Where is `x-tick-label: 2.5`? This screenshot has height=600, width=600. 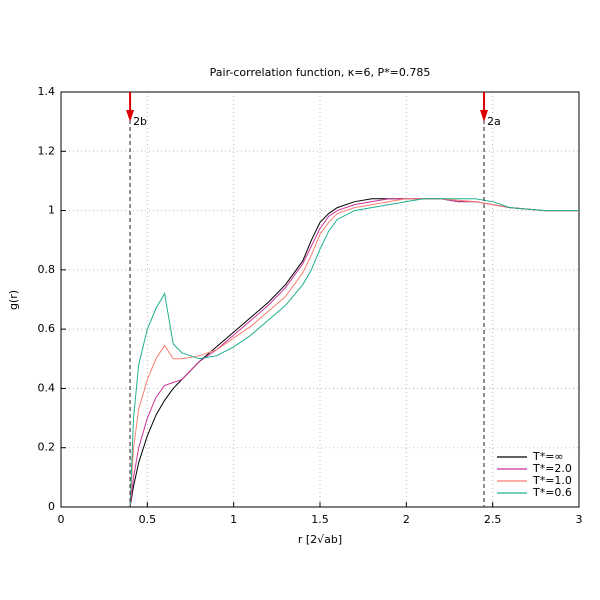
x-tick-label: 2.5 is located at coordinates (493, 519).